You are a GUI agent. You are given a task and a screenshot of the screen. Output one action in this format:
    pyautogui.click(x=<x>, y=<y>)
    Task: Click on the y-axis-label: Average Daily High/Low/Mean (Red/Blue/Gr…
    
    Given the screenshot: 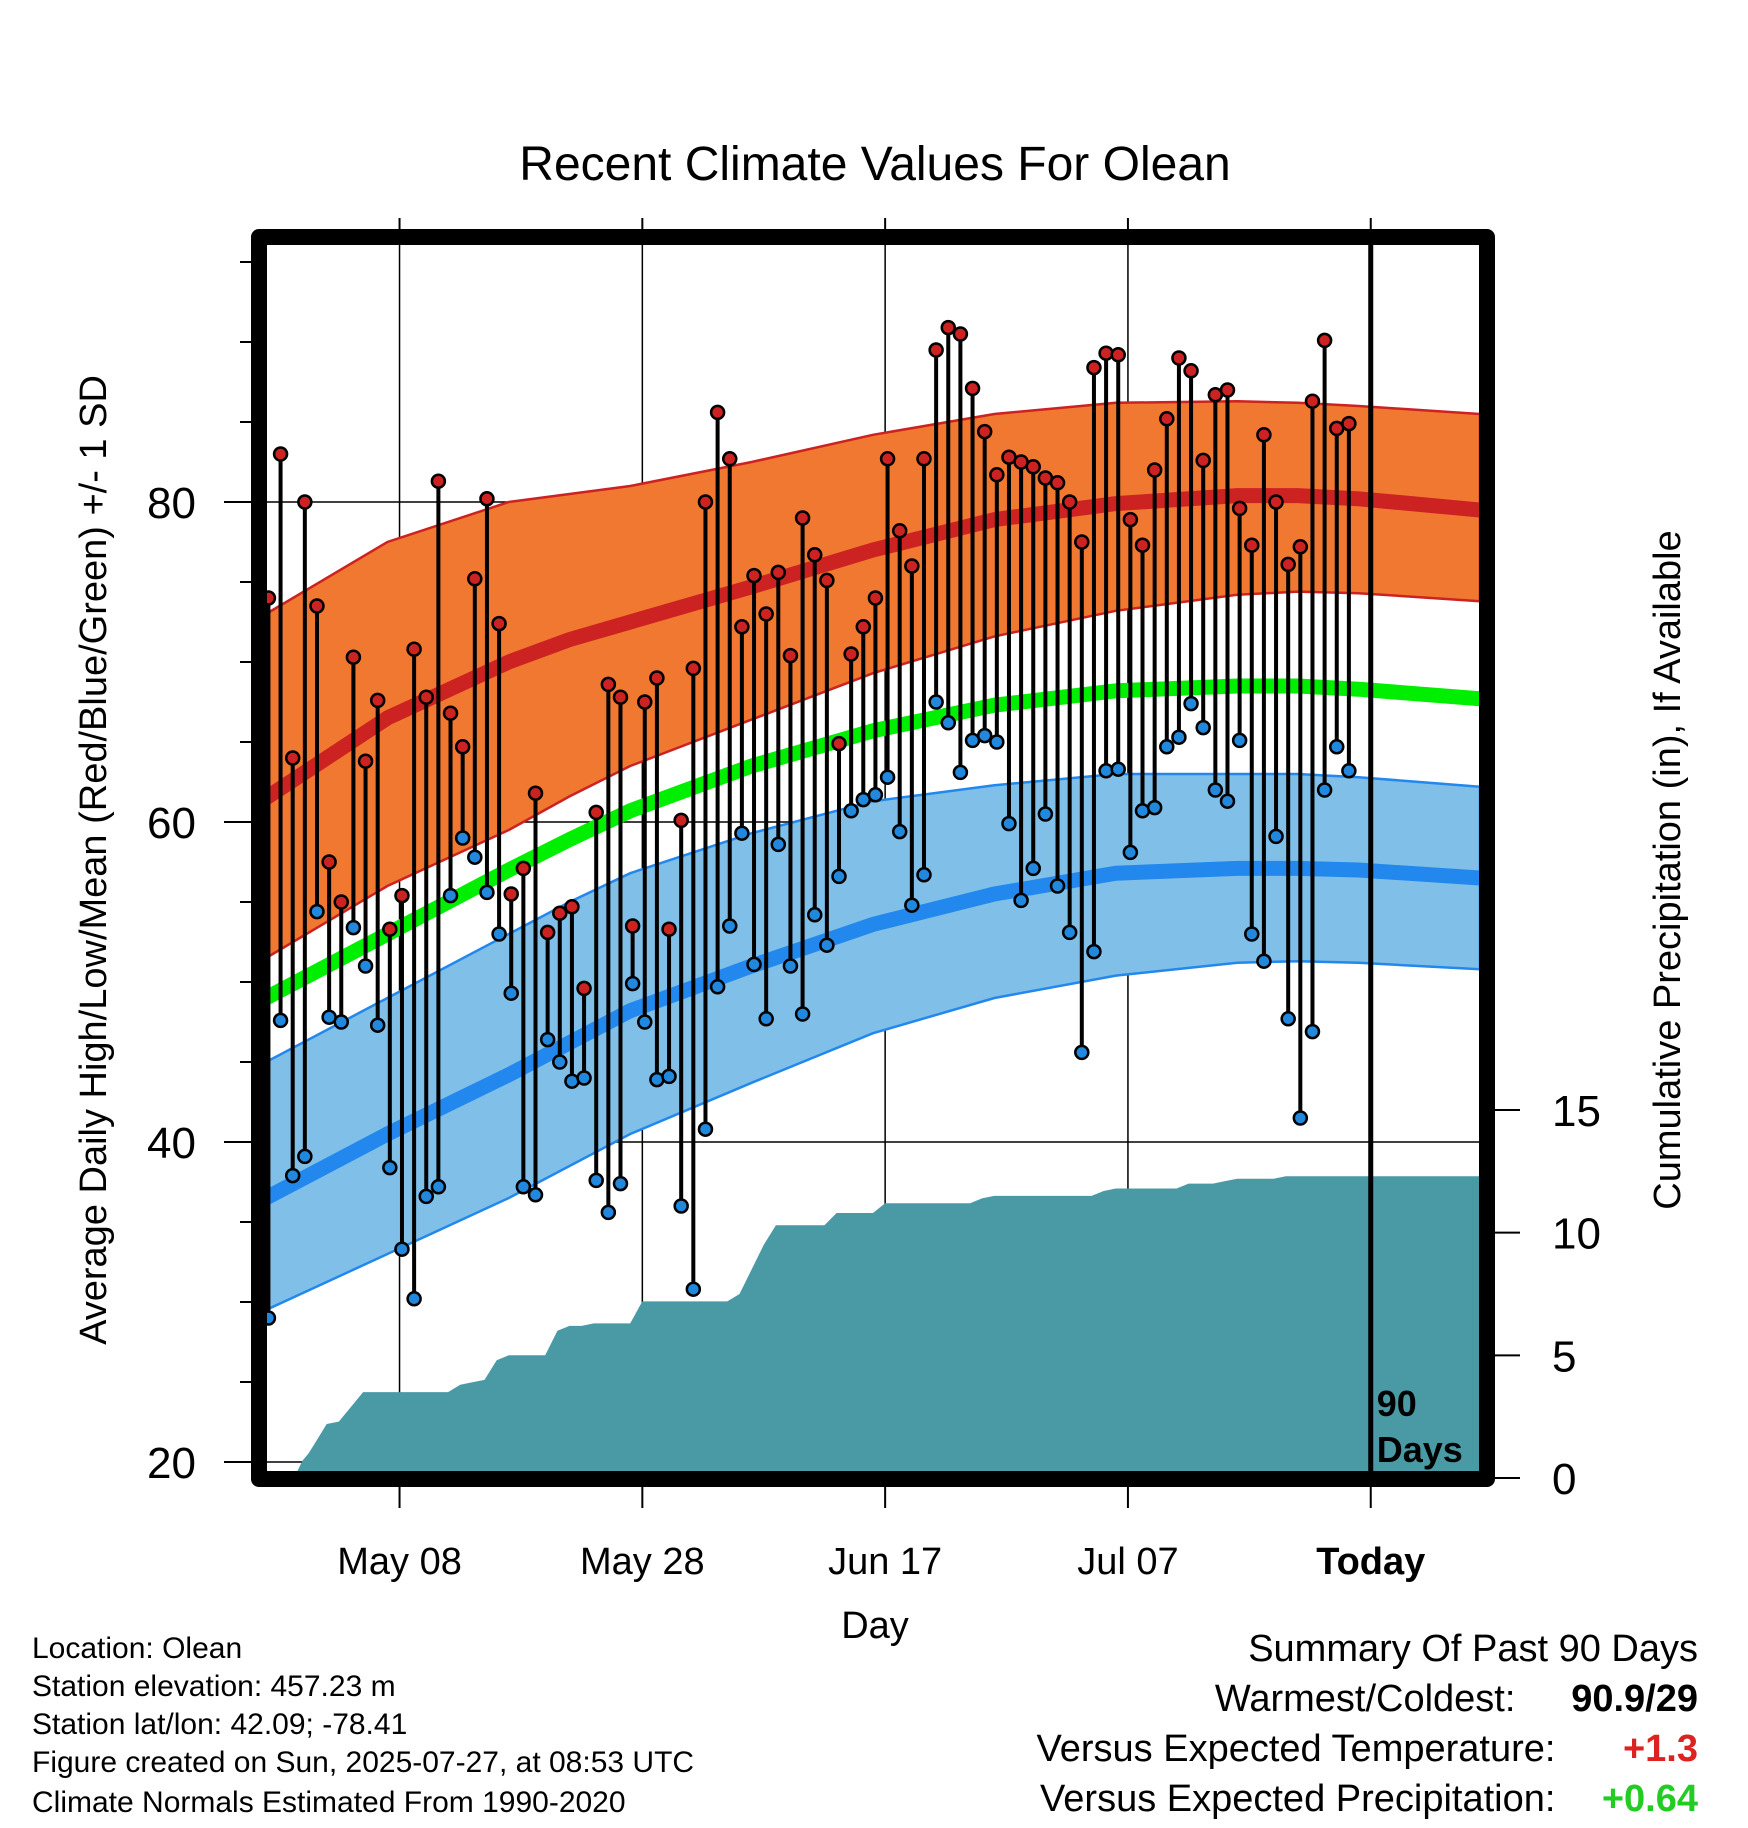 What is the action you would take?
    pyautogui.click(x=94, y=860)
    